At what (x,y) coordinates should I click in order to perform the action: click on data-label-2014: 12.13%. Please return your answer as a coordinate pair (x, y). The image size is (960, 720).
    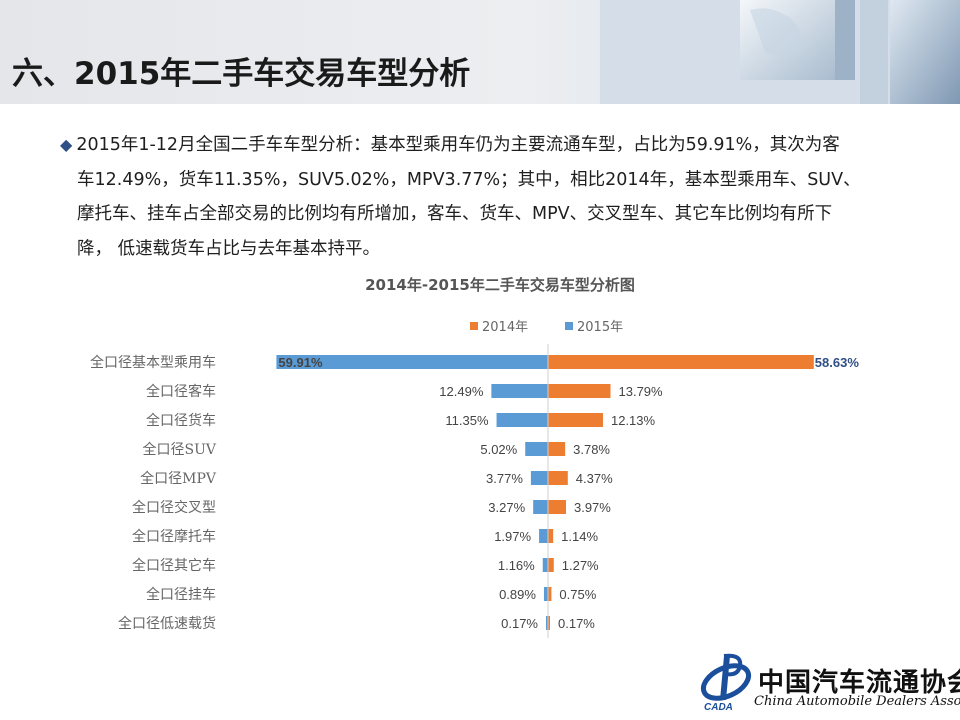
    Looking at the image, I should click on (633, 420).